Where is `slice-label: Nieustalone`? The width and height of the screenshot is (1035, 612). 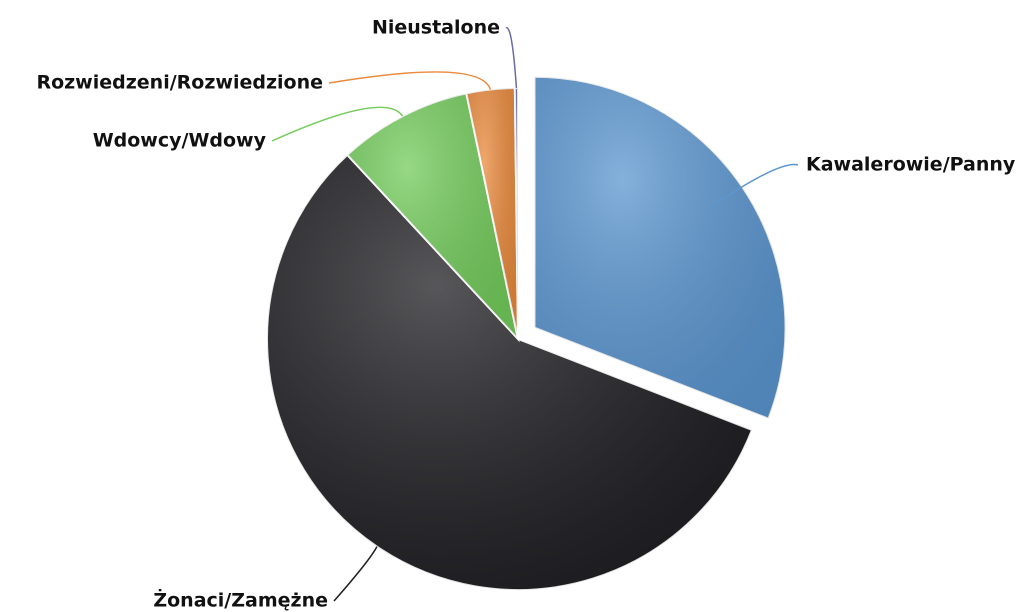 slice-label: Nieustalone is located at coordinates (436, 28).